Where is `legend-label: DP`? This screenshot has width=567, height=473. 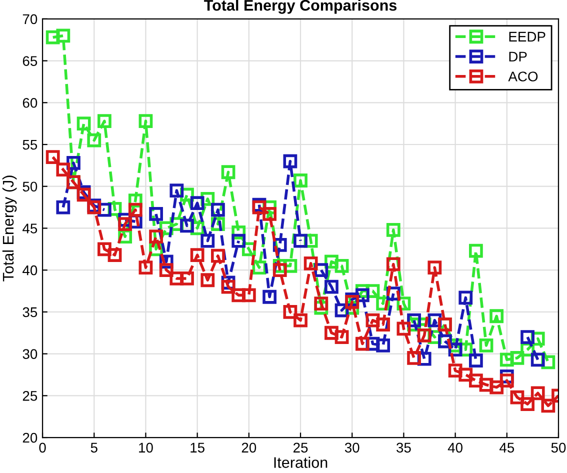
legend-label: DP is located at coordinates (518, 57).